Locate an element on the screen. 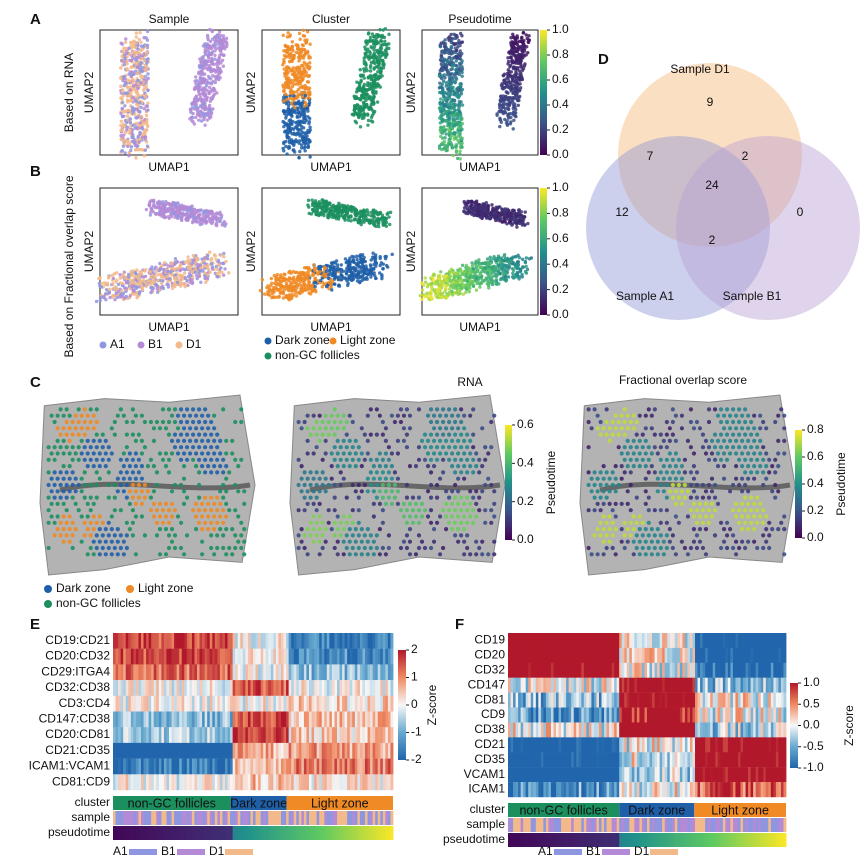  colorbar-tick-label: 0.6 is located at coordinates (560, 79).